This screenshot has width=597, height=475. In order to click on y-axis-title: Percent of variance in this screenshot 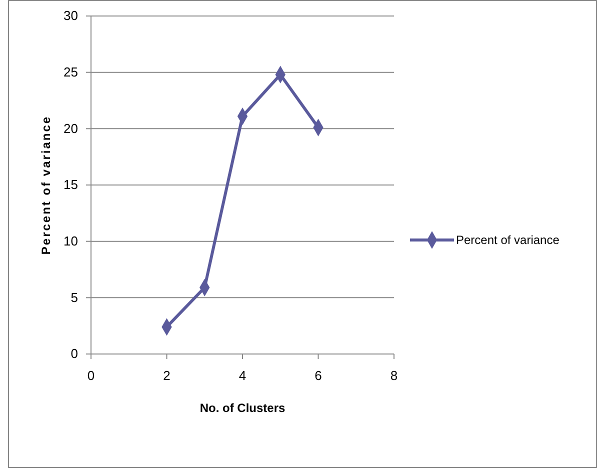, I will do `click(46, 185)`.